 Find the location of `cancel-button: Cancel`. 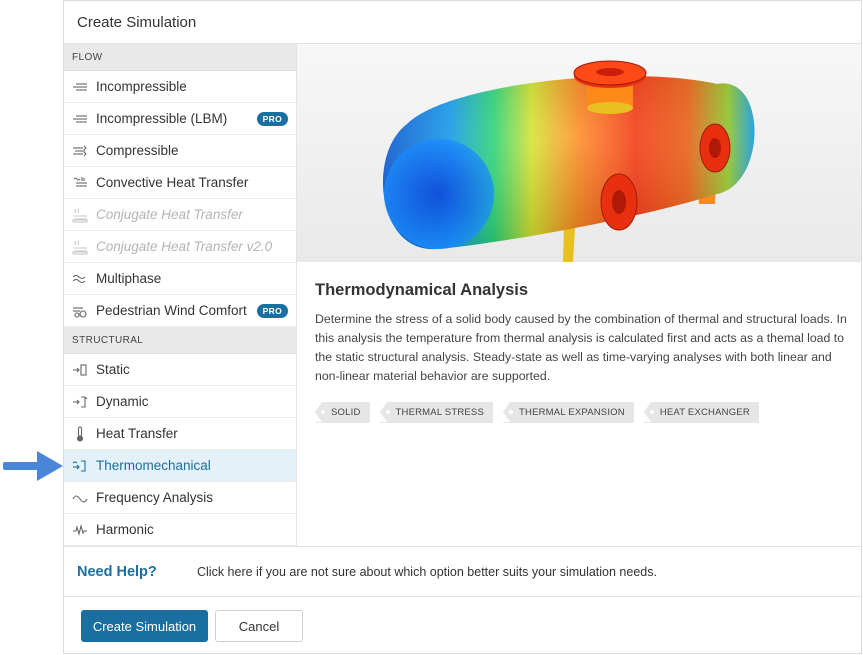

cancel-button: Cancel is located at coordinates (259, 626).